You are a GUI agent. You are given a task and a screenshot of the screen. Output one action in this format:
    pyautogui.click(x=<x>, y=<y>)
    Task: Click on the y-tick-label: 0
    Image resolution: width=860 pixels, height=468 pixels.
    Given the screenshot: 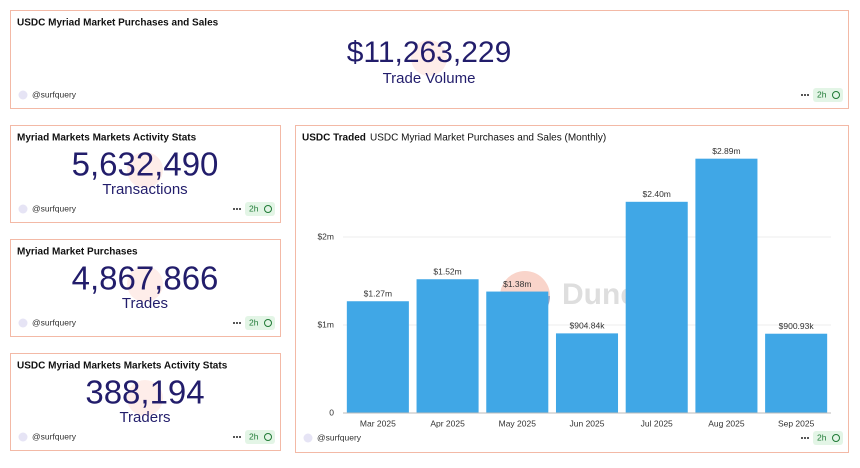 What is the action you would take?
    pyautogui.click(x=331, y=412)
    